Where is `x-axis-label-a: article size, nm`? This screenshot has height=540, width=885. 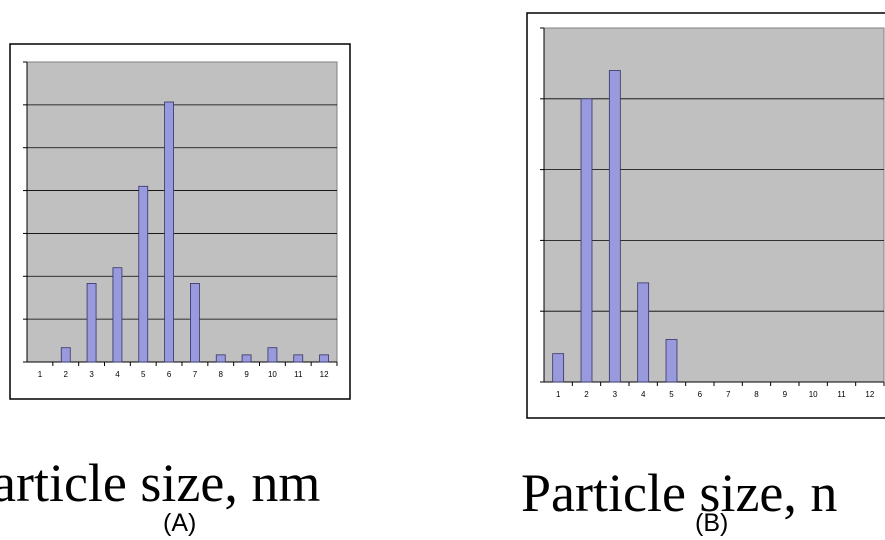 x-axis-label-a: article size, nm is located at coordinates (160, 483).